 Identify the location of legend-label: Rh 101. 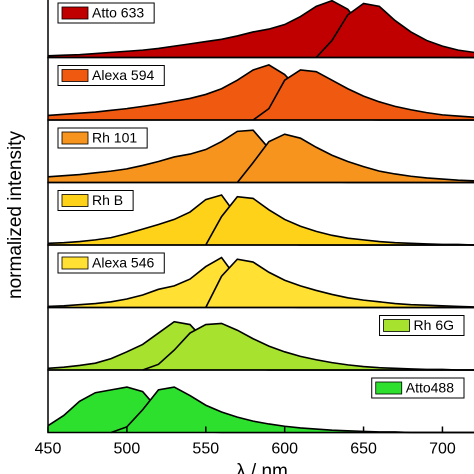
(114, 138).